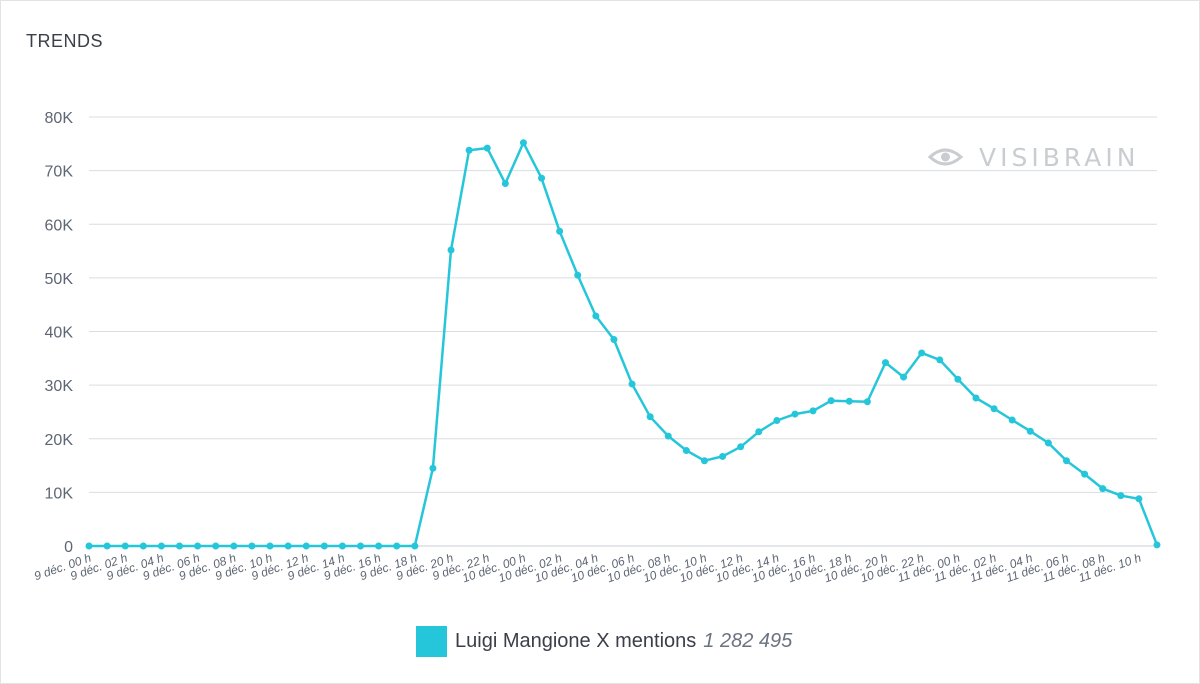  Describe the element at coordinates (431, 641) in the screenshot. I see `legend-swatch` at that location.